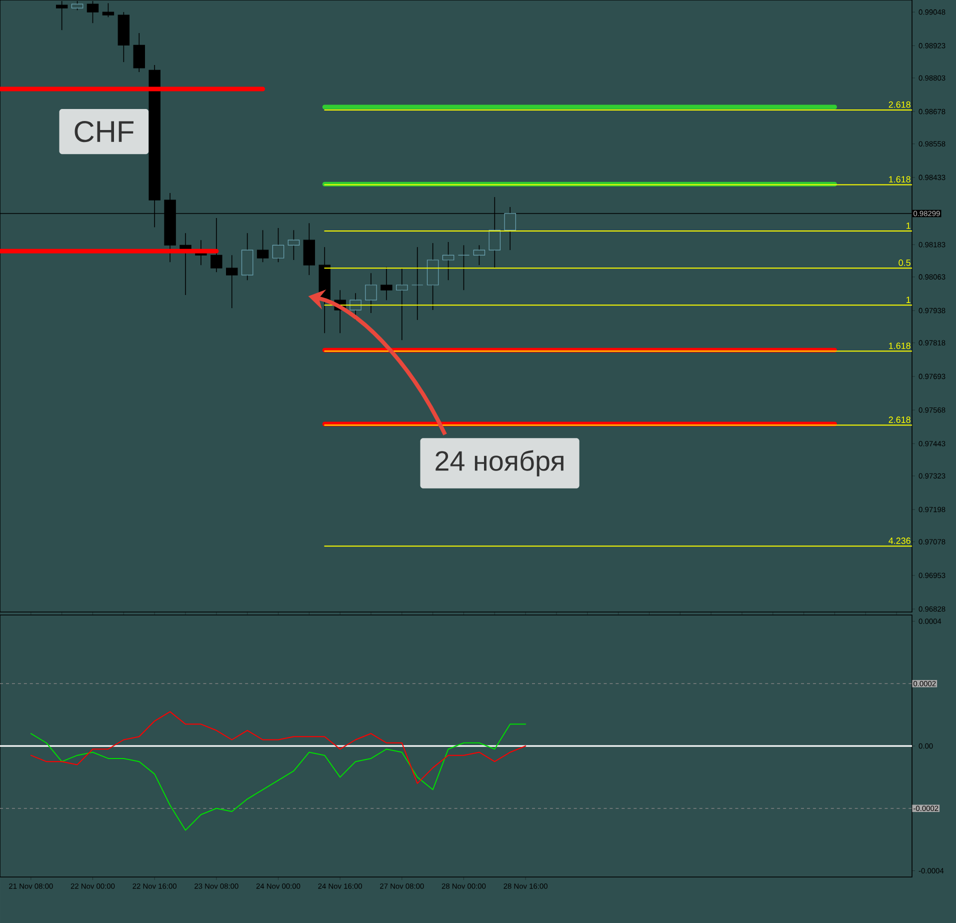  I want to click on series-label: 0.5, so click(904, 263).